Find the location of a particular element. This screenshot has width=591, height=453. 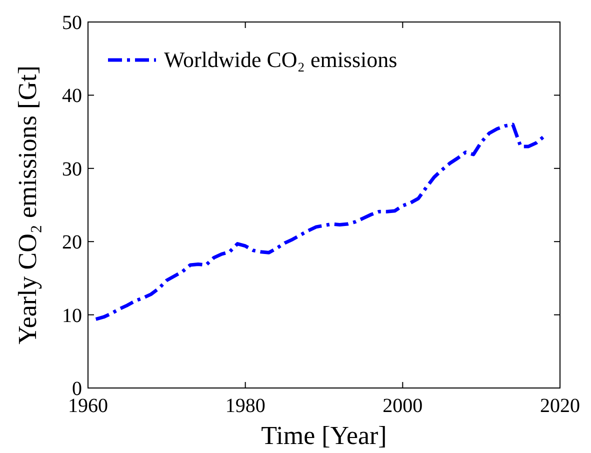

x-axis-title: Time [Year] is located at coordinates (324, 435).